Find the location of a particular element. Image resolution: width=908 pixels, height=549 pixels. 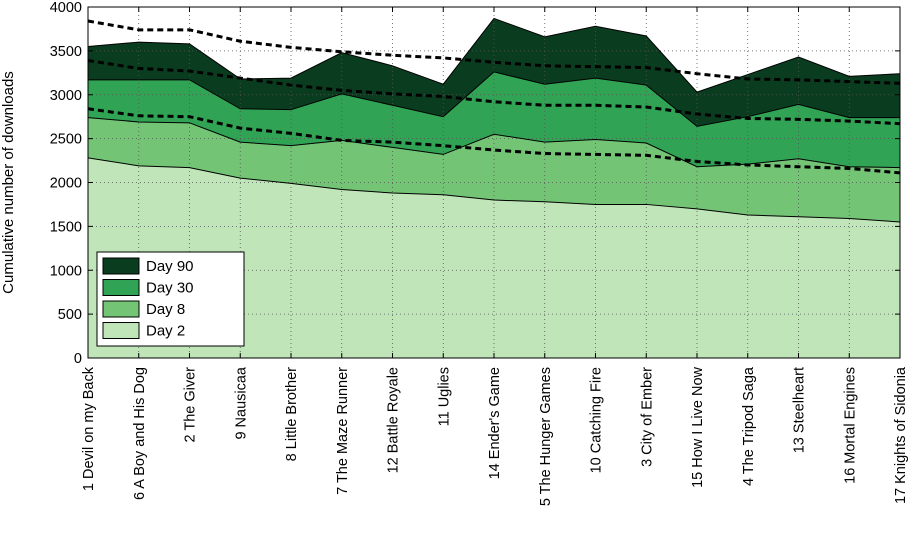

x-tick-label: 7 The Maze Runner is located at coordinates (343, 431).